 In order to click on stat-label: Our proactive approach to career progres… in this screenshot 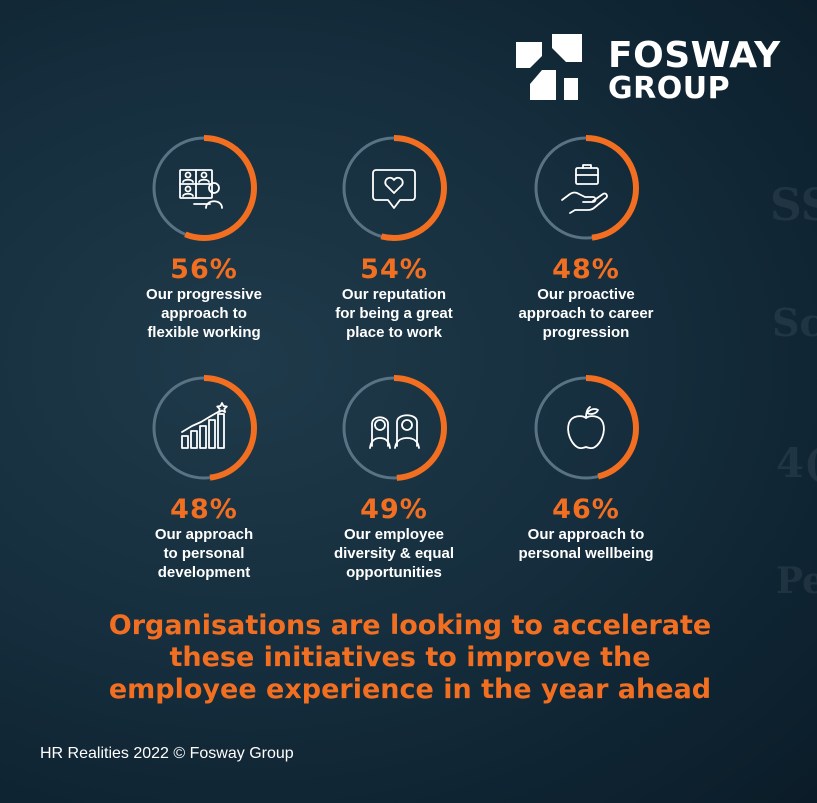, I will do `click(586, 313)`.